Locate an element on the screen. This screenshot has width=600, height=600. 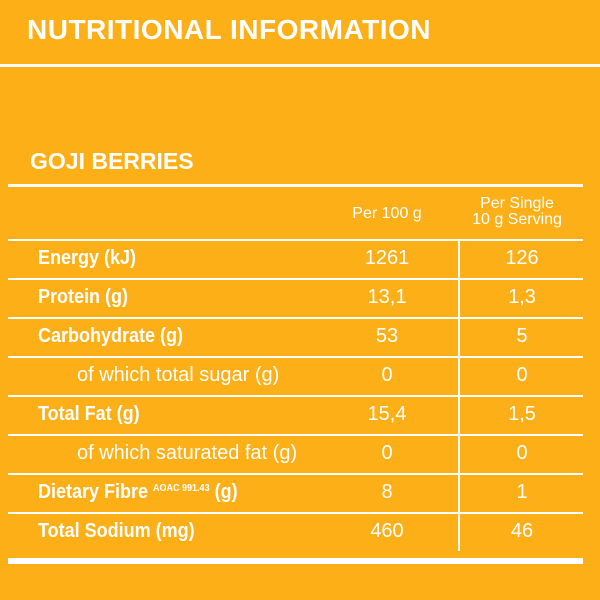
table-row: Protein (g) 13,1 1,3 is located at coordinates (295, 297).